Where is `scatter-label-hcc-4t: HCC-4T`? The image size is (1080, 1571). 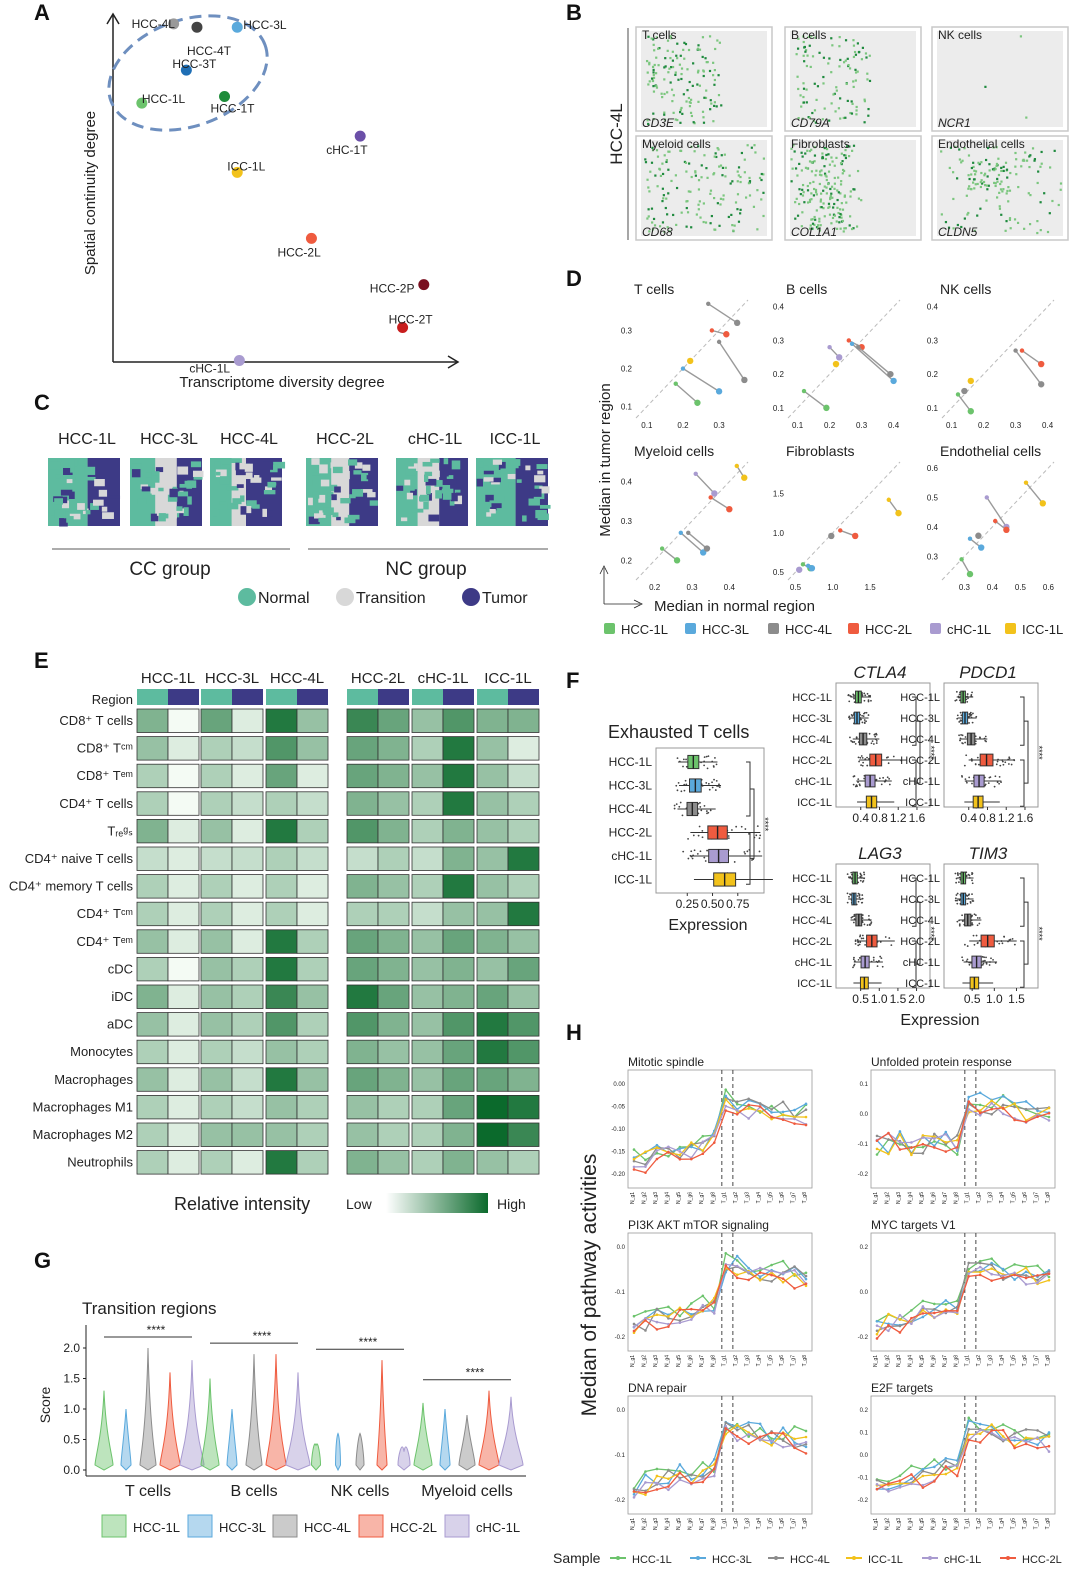
scatter-label-hcc-4t: HCC-4T is located at coordinates (209, 51).